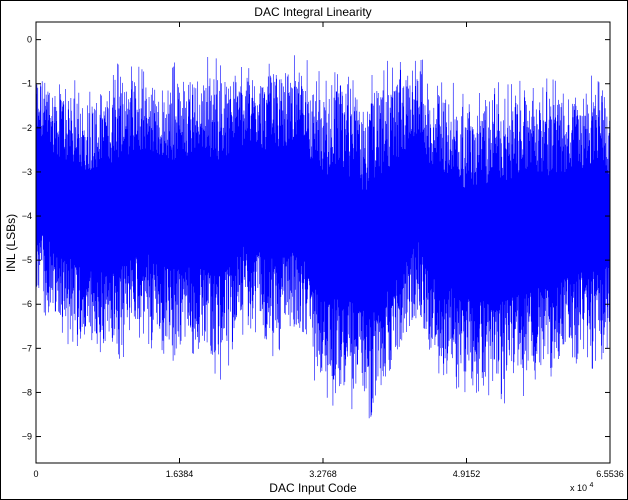  Describe the element at coordinates (27, 84) in the screenshot. I see `y-tick-label: −1` at that location.